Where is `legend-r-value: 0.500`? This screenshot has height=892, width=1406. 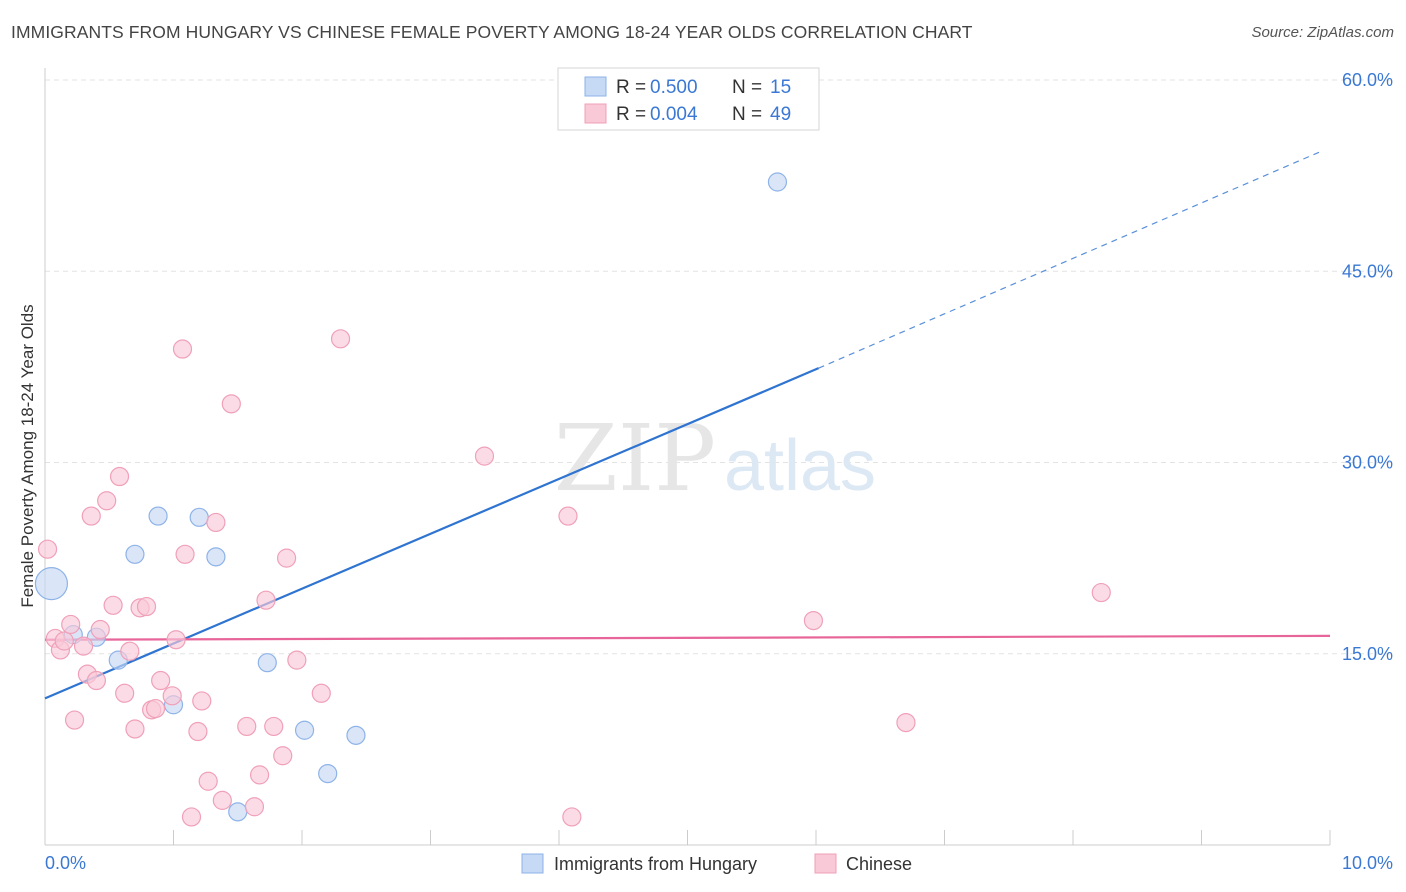 legend-r-value: 0.500 is located at coordinates (674, 87).